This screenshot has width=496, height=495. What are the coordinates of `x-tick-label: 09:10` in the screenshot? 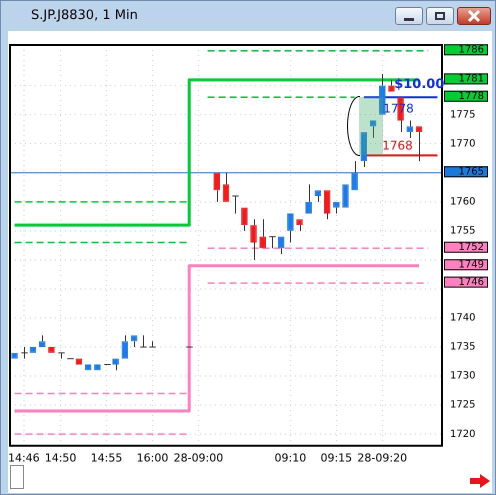 It's located at (290, 457).